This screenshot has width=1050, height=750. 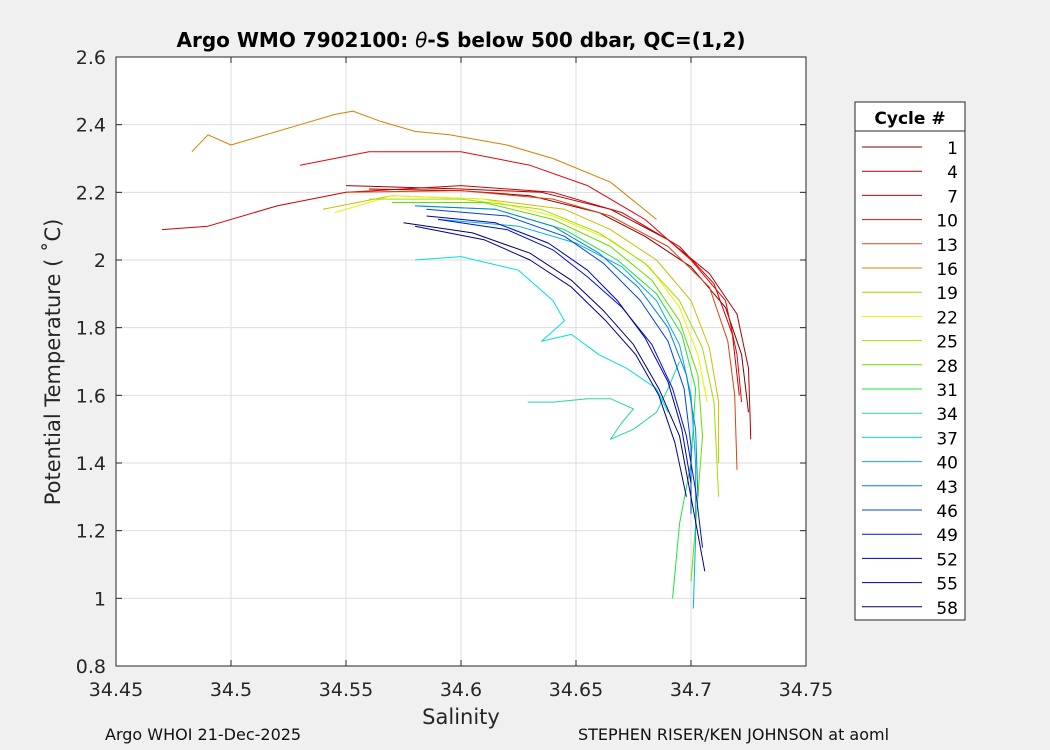 What do you see at coordinates (91, 329) in the screenshot?
I see `y-tick-label: 1.8` at bounding box center [91, 329].